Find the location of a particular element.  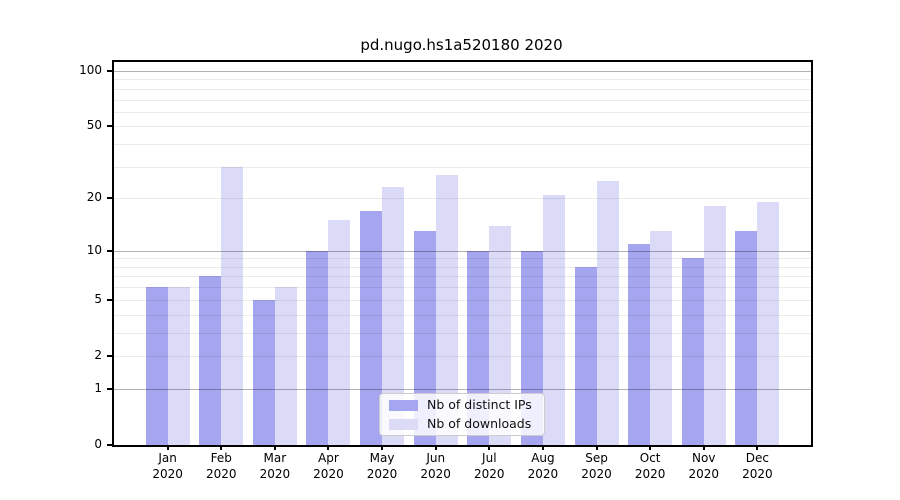

legend-label-distinct-ips: Nb of distinct IPs is located at coordinates (479, 404).